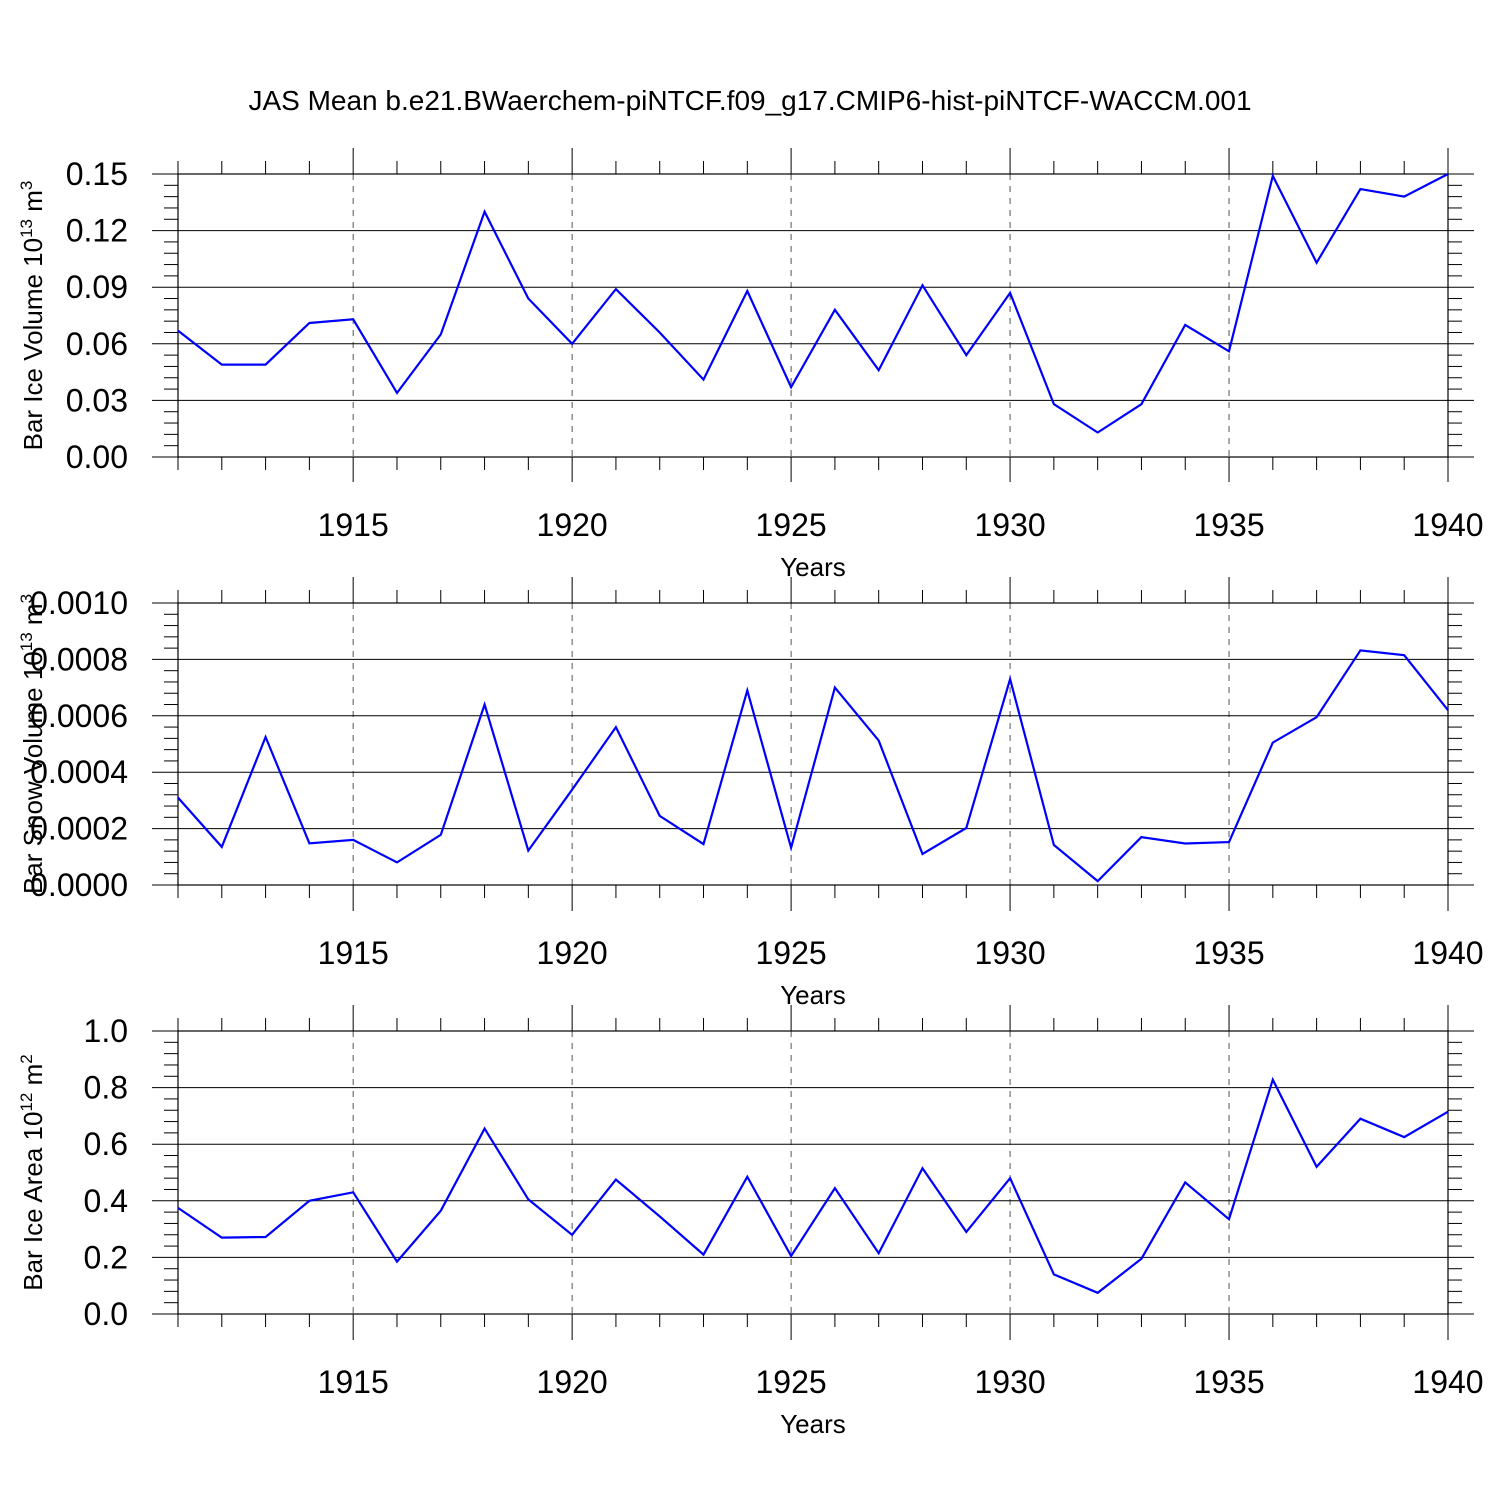 The image size is (1500, 1500). I want to click on y-tick-label: 0.4, so click(106, 1201).